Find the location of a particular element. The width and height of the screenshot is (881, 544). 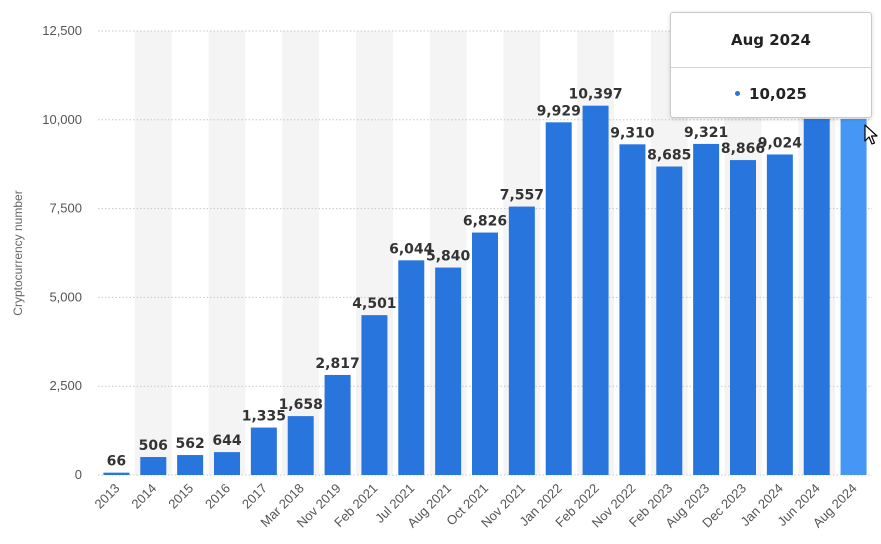

data-label: 8,685 is located at coordinates (669, 156).